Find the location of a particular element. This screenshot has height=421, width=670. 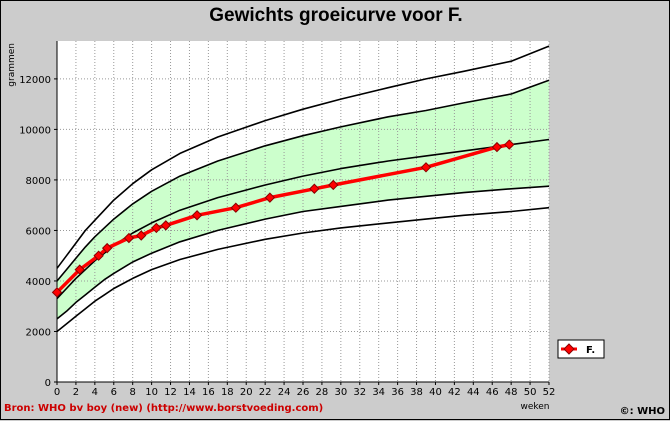

x-tick-label: 18 is located at coordinates (227, 392).